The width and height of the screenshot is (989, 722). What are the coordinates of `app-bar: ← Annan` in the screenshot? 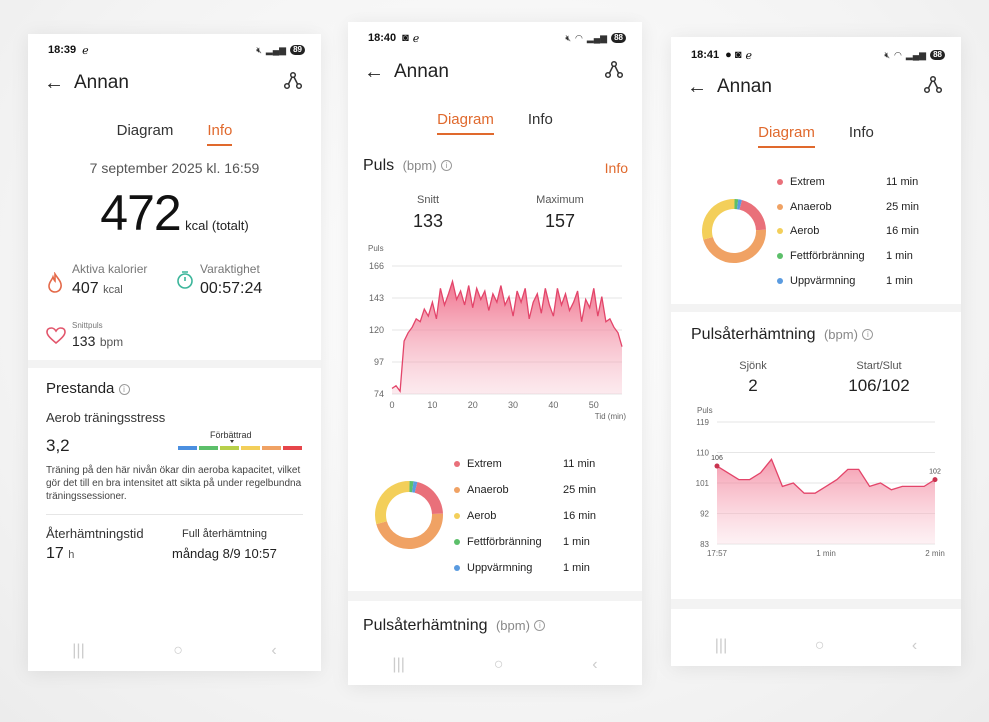 It's located at (816, 87).